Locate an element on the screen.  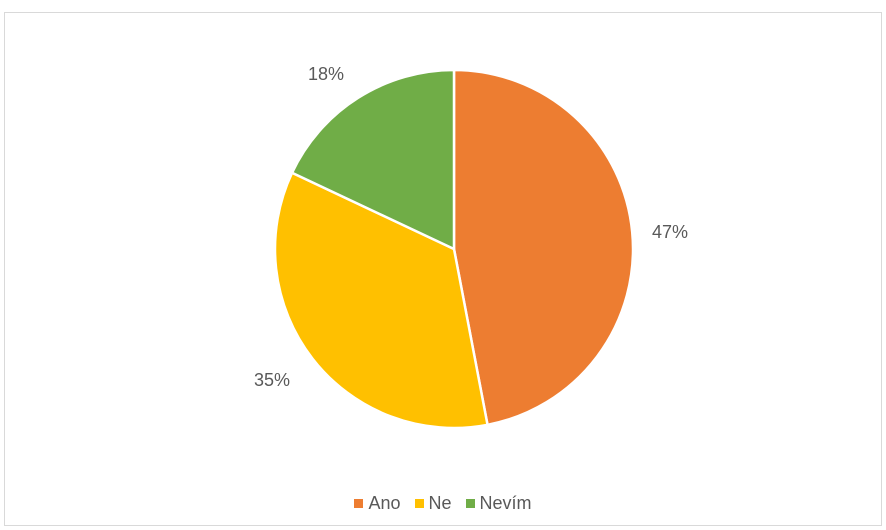
legend-item-nevim: Nevím is located at coordinates (498, 503).